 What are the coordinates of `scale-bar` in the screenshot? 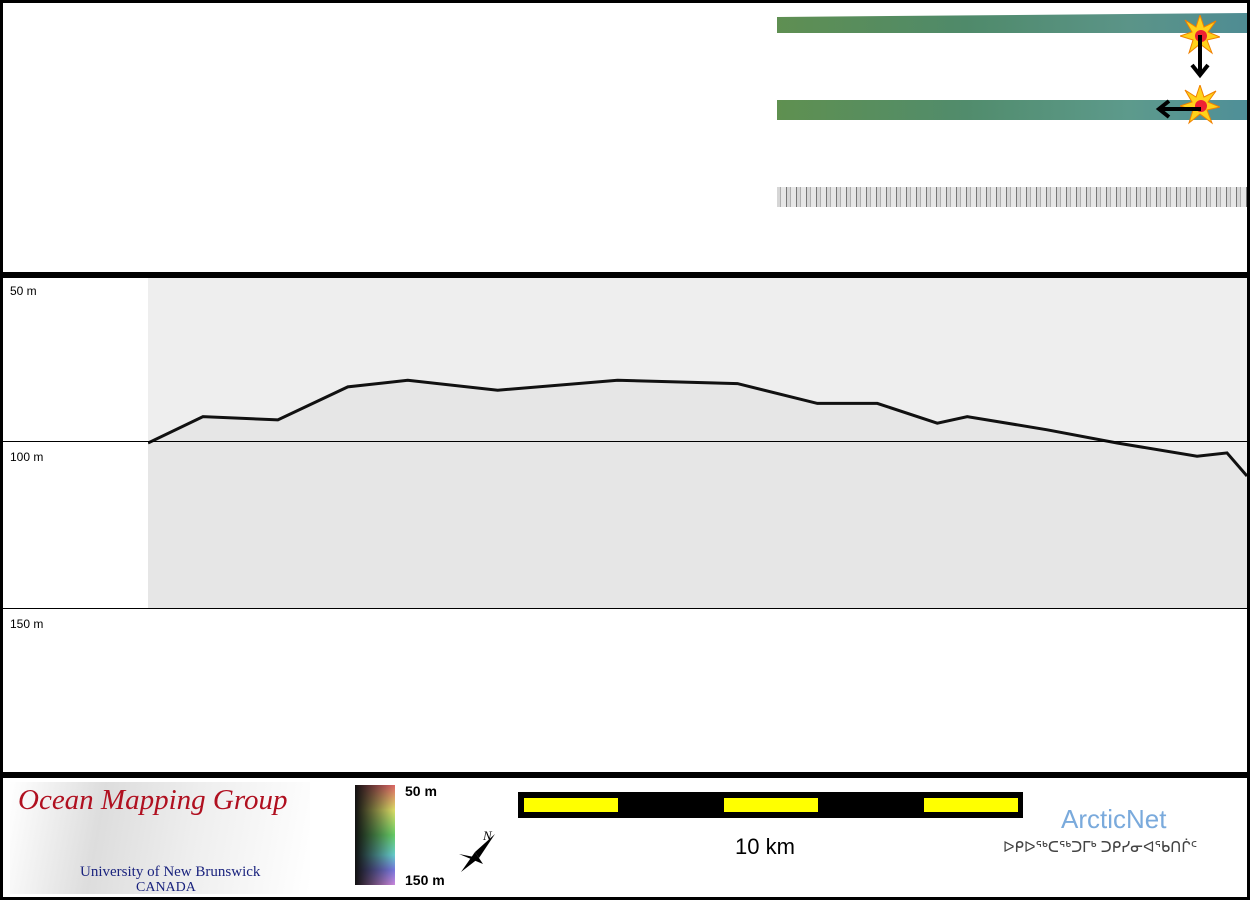 It's located at (770, 805).